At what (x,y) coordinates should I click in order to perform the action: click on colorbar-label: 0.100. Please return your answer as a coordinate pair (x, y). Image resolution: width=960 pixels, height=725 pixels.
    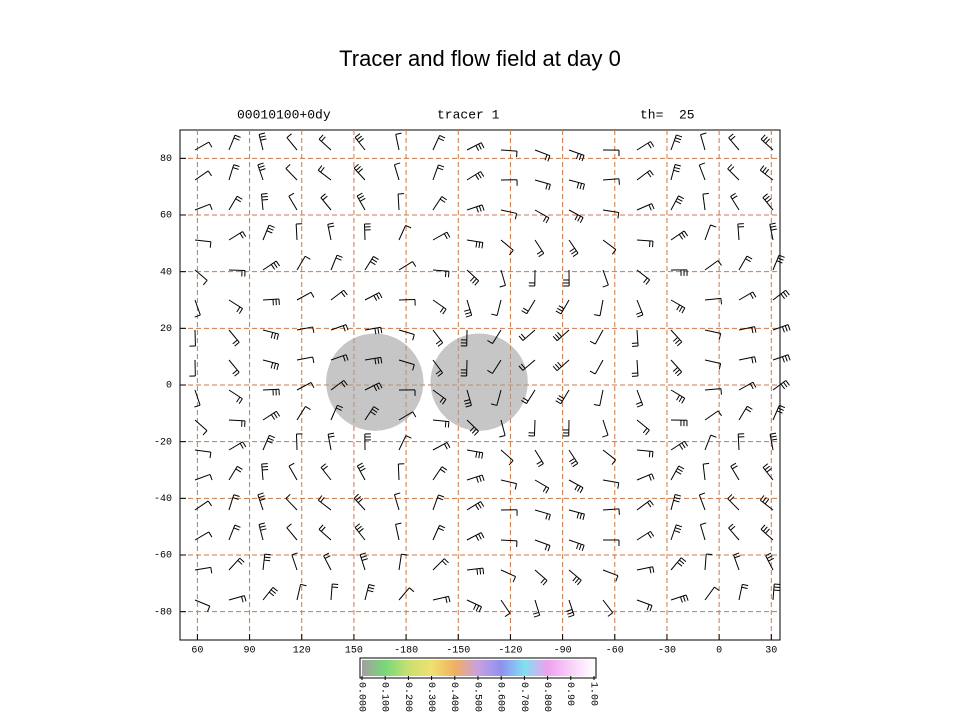
    Looking at the image, I should click on (384, 697).